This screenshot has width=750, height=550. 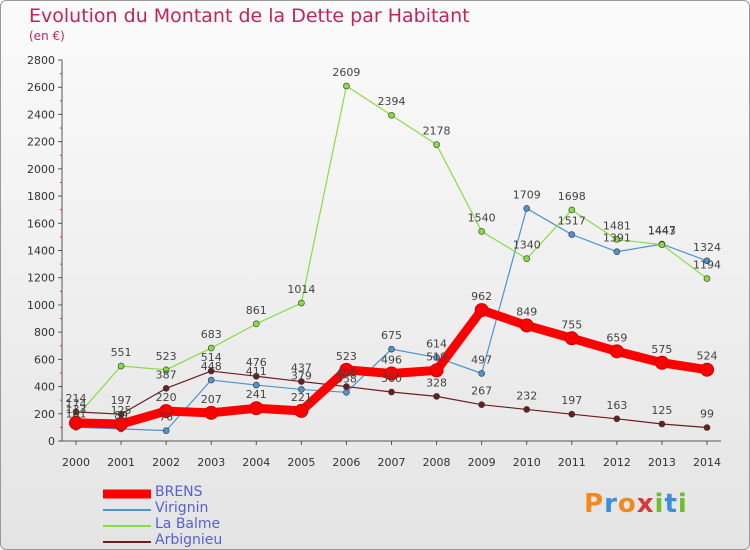 What do you see at coordinates (707, 462) in the screenshot?
I see `x-tick-label: 2014` at bounding box center [707, 462].